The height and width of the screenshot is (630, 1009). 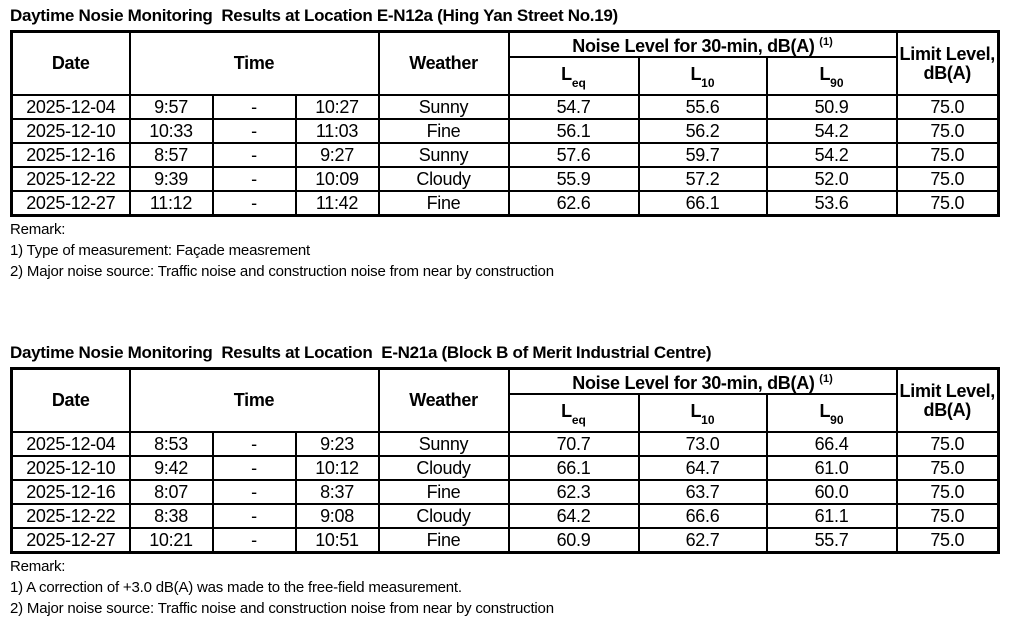 What do you see at coordinates (702, 179) in the screenshot?
I see `cell-l10: 57.2` at bounding box center [702, 179].